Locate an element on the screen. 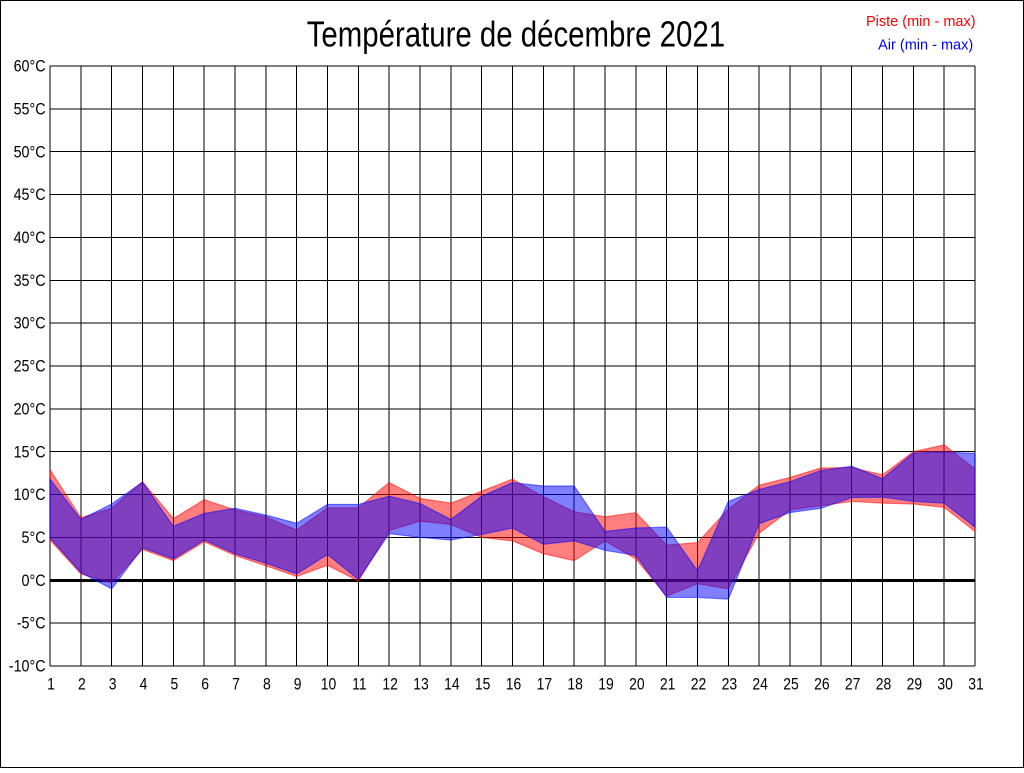 The width and height of the screenshot is (1024, 773). svg-text: 20°C is located at coordinates (30, 410).